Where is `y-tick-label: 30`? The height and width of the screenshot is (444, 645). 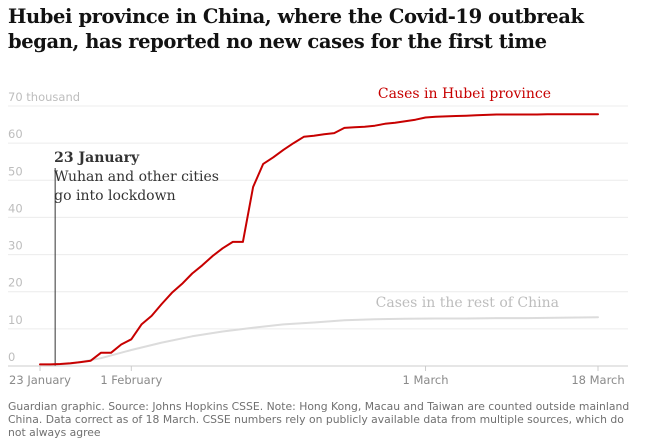 y-tick-label: 30 is located at coordinates (15, 246).